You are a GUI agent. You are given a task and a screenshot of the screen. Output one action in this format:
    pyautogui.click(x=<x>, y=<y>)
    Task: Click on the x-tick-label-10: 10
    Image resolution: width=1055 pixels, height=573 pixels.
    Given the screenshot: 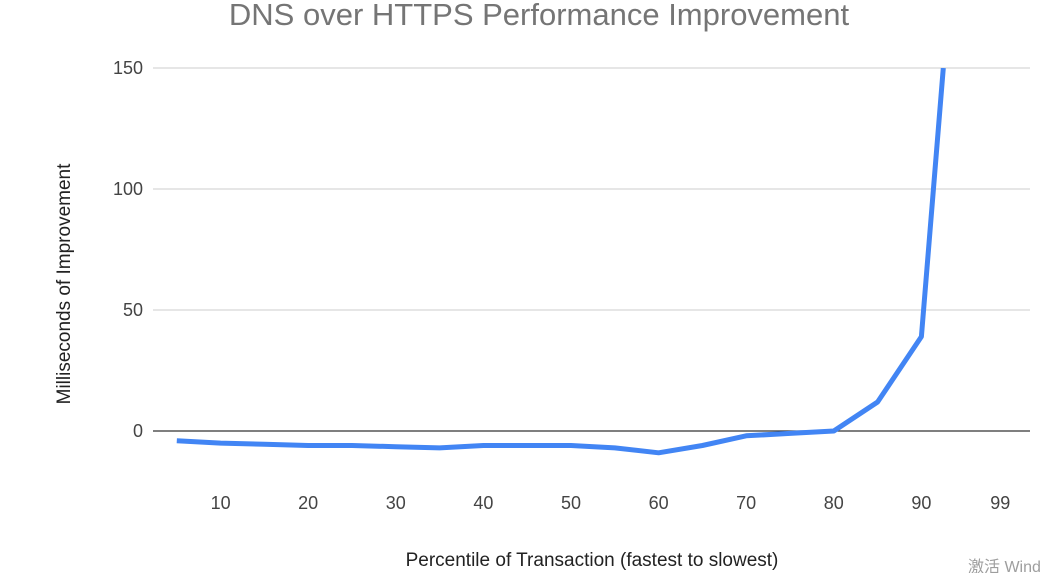 What is the action you would take?
    pyautogui.click(x=221, y=503)
    